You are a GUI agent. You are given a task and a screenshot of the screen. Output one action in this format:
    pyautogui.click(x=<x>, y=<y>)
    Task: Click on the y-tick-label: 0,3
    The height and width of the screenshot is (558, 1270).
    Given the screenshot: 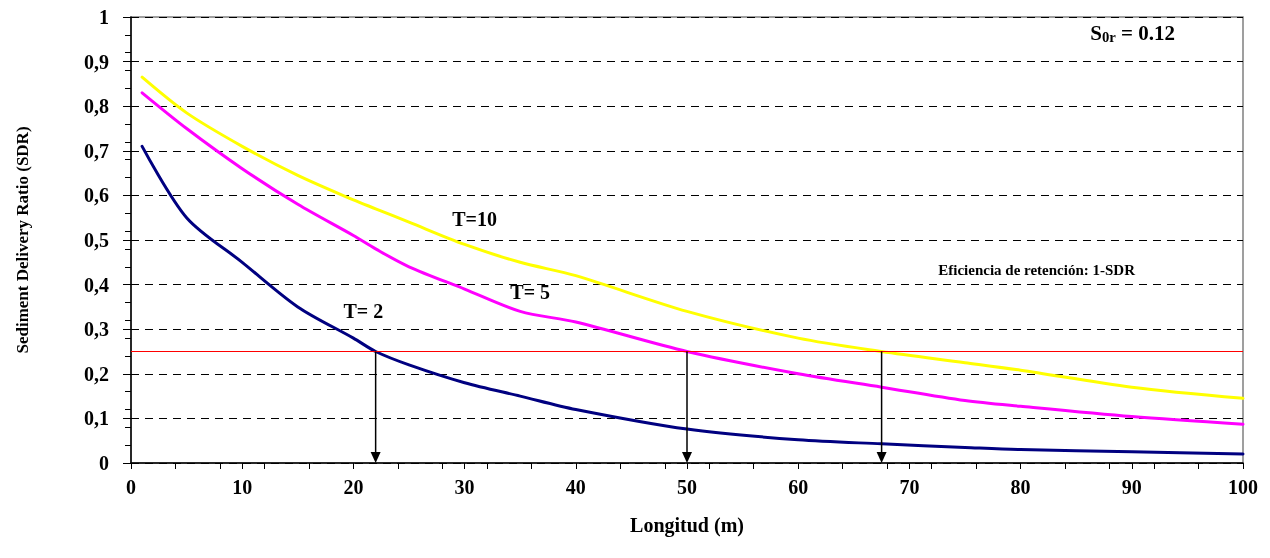 What is the action you would take?
    pyautogui.click(x=96, y=329)
    